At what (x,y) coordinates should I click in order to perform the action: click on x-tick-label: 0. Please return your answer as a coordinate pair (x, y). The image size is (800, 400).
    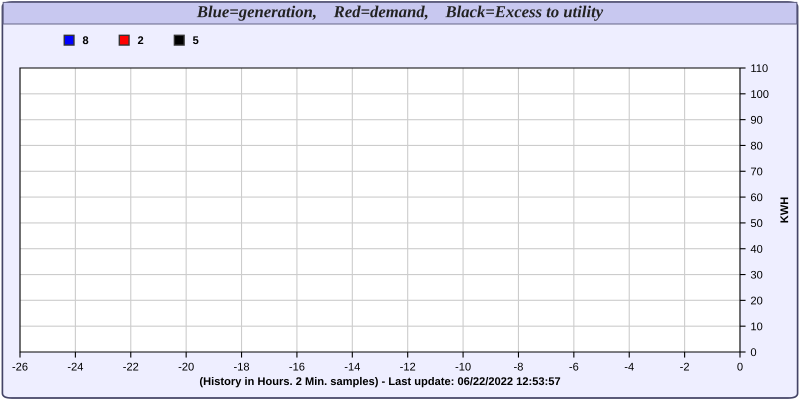
    Looking at the image, I should click on (740, 366).